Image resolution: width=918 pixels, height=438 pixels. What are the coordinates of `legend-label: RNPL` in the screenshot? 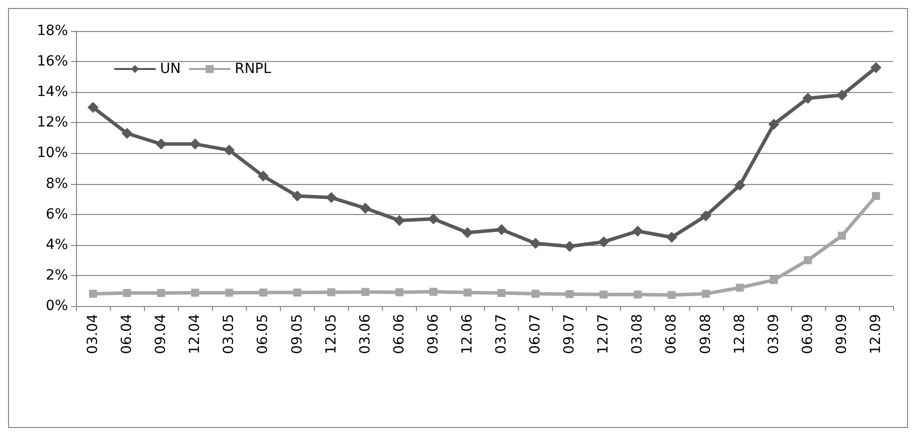 It's located at (253, 69).